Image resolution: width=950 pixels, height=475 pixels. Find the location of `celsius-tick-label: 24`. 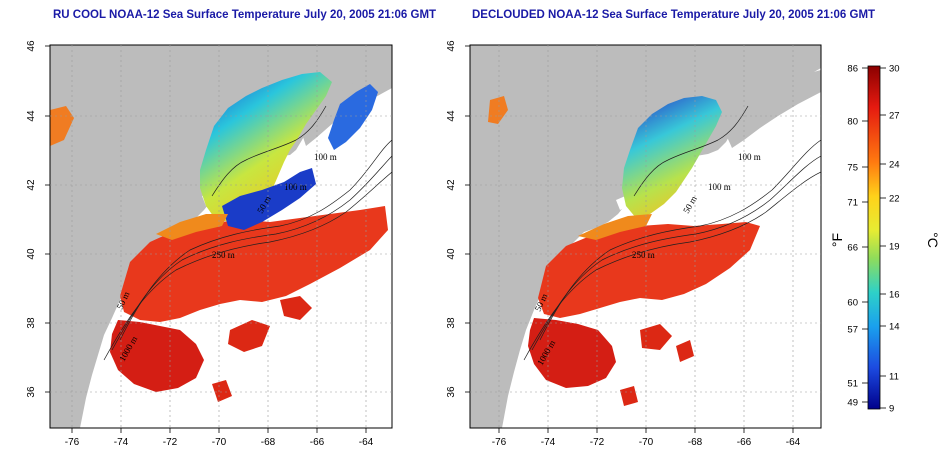

celsius-tick-label: 24 is located at coordinates (894, 165).